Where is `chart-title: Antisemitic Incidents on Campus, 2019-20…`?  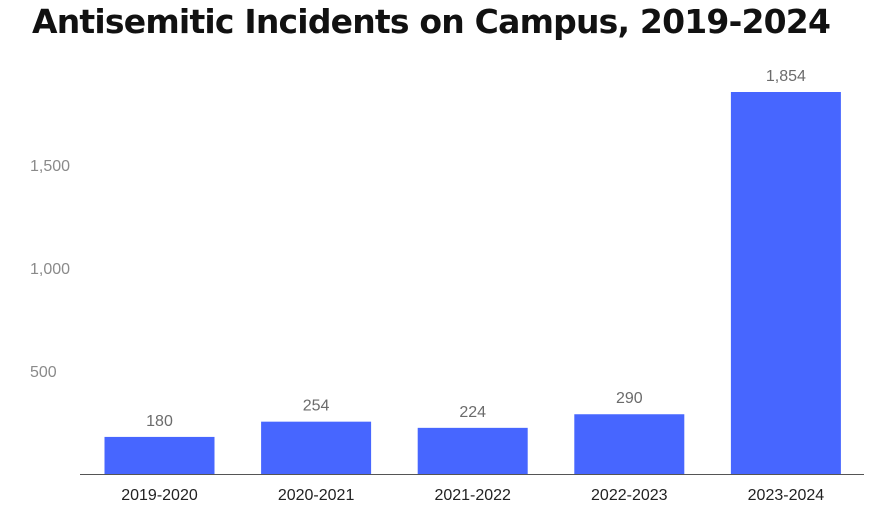
chart-title: Antisemitic Incidents on Campus, 2019-20… is located at coordinates (431, 21).